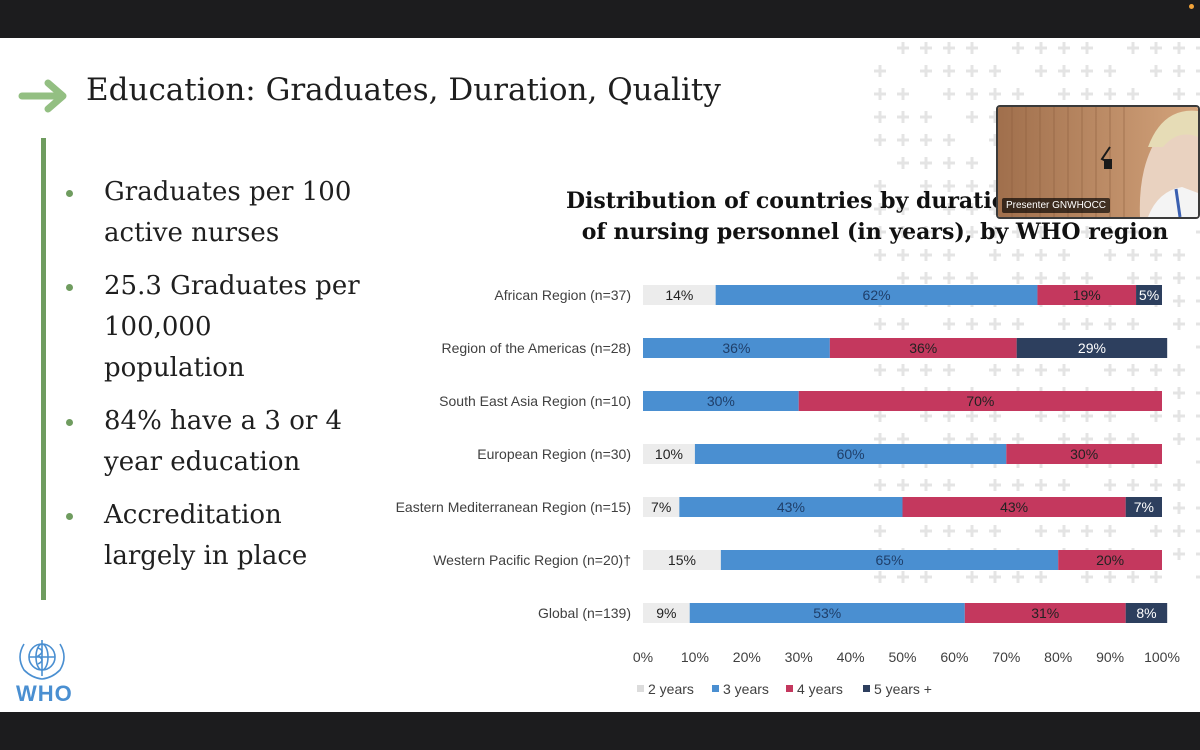 Image resolution: width=1200 pixels, height=750 pixels. I want to click on data-label: 20%, so click(1110, 560).